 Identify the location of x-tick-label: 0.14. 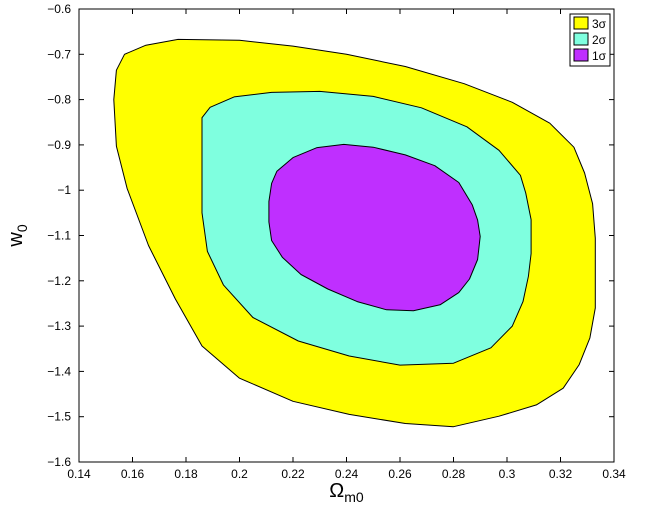
(79, 474).